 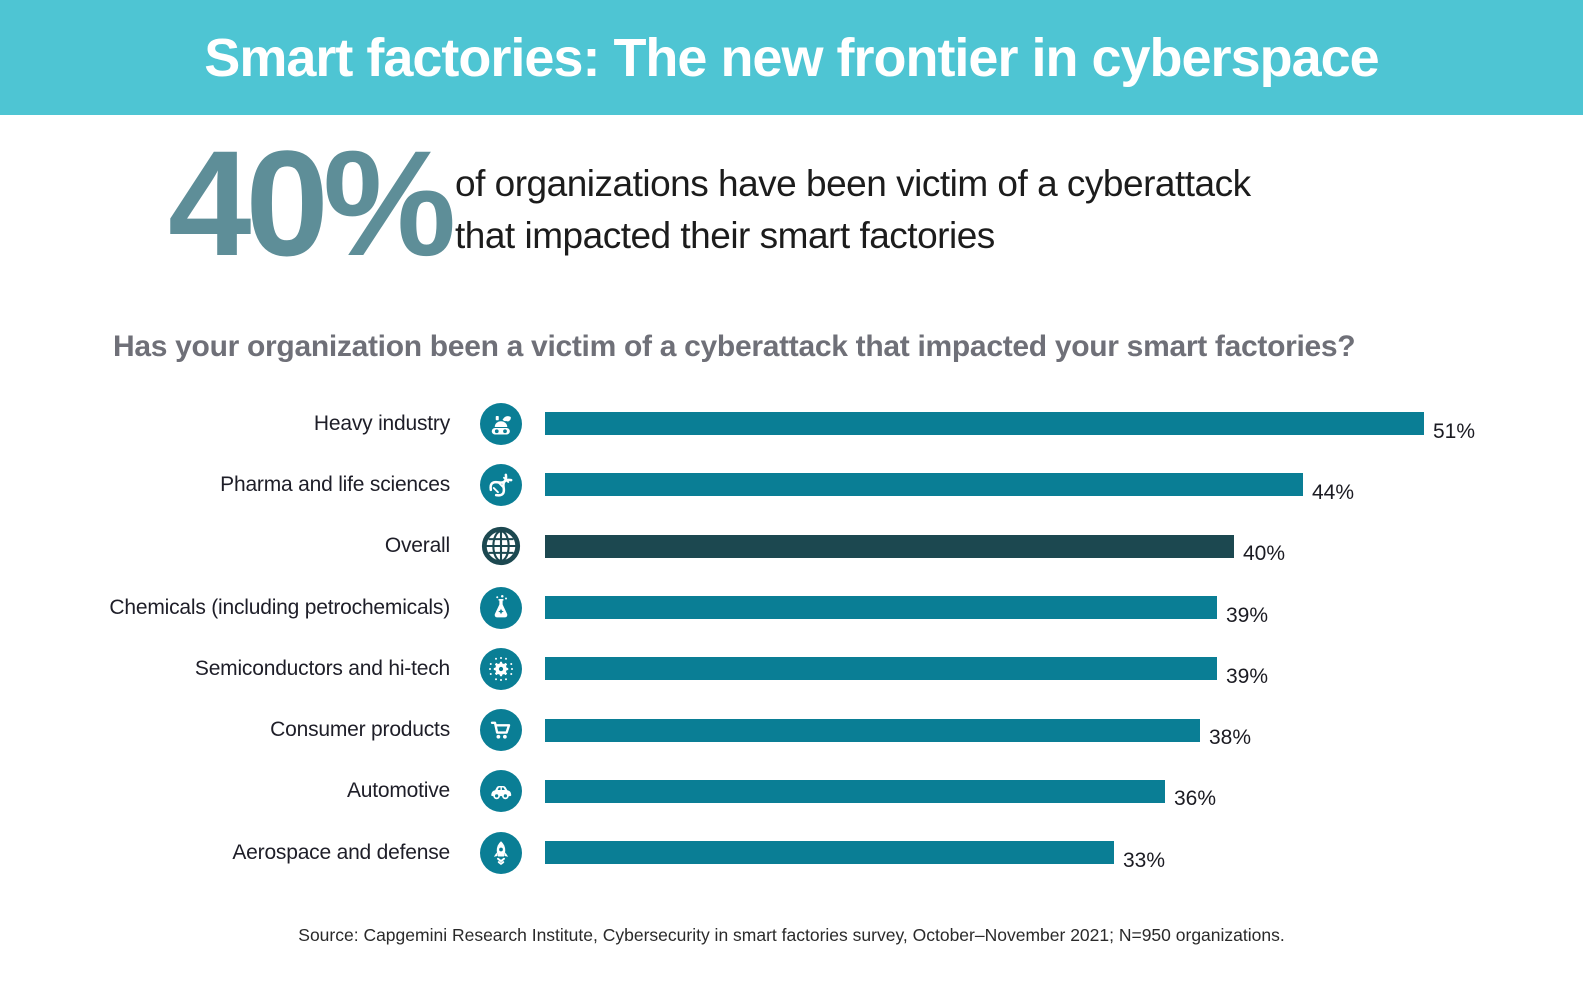 What do you see at coordinates (1195, 799) in the screenshot?
I see `bar-value-label: 36%` at bounding box center [1195, 799].